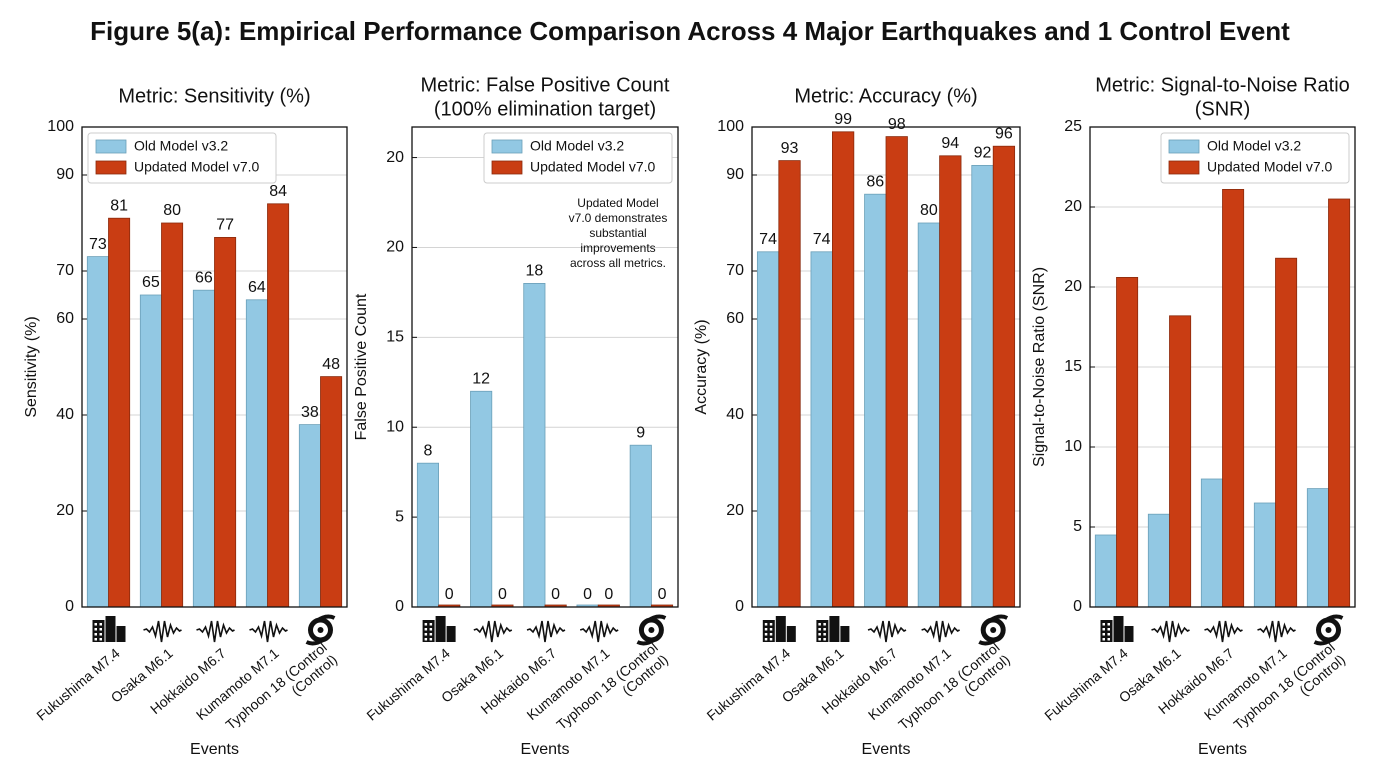  Describe the element at coordinates (950, 143) in the screenshot. I see `data-label: 94` at that location.